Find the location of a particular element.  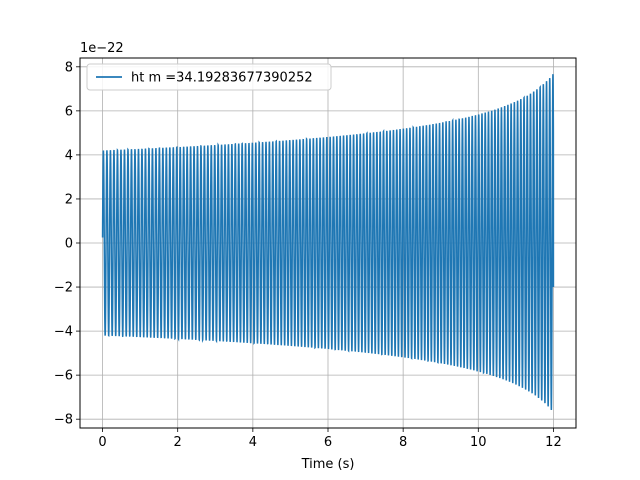

y-tick-label: 0 is located at coordinates (69, 244).